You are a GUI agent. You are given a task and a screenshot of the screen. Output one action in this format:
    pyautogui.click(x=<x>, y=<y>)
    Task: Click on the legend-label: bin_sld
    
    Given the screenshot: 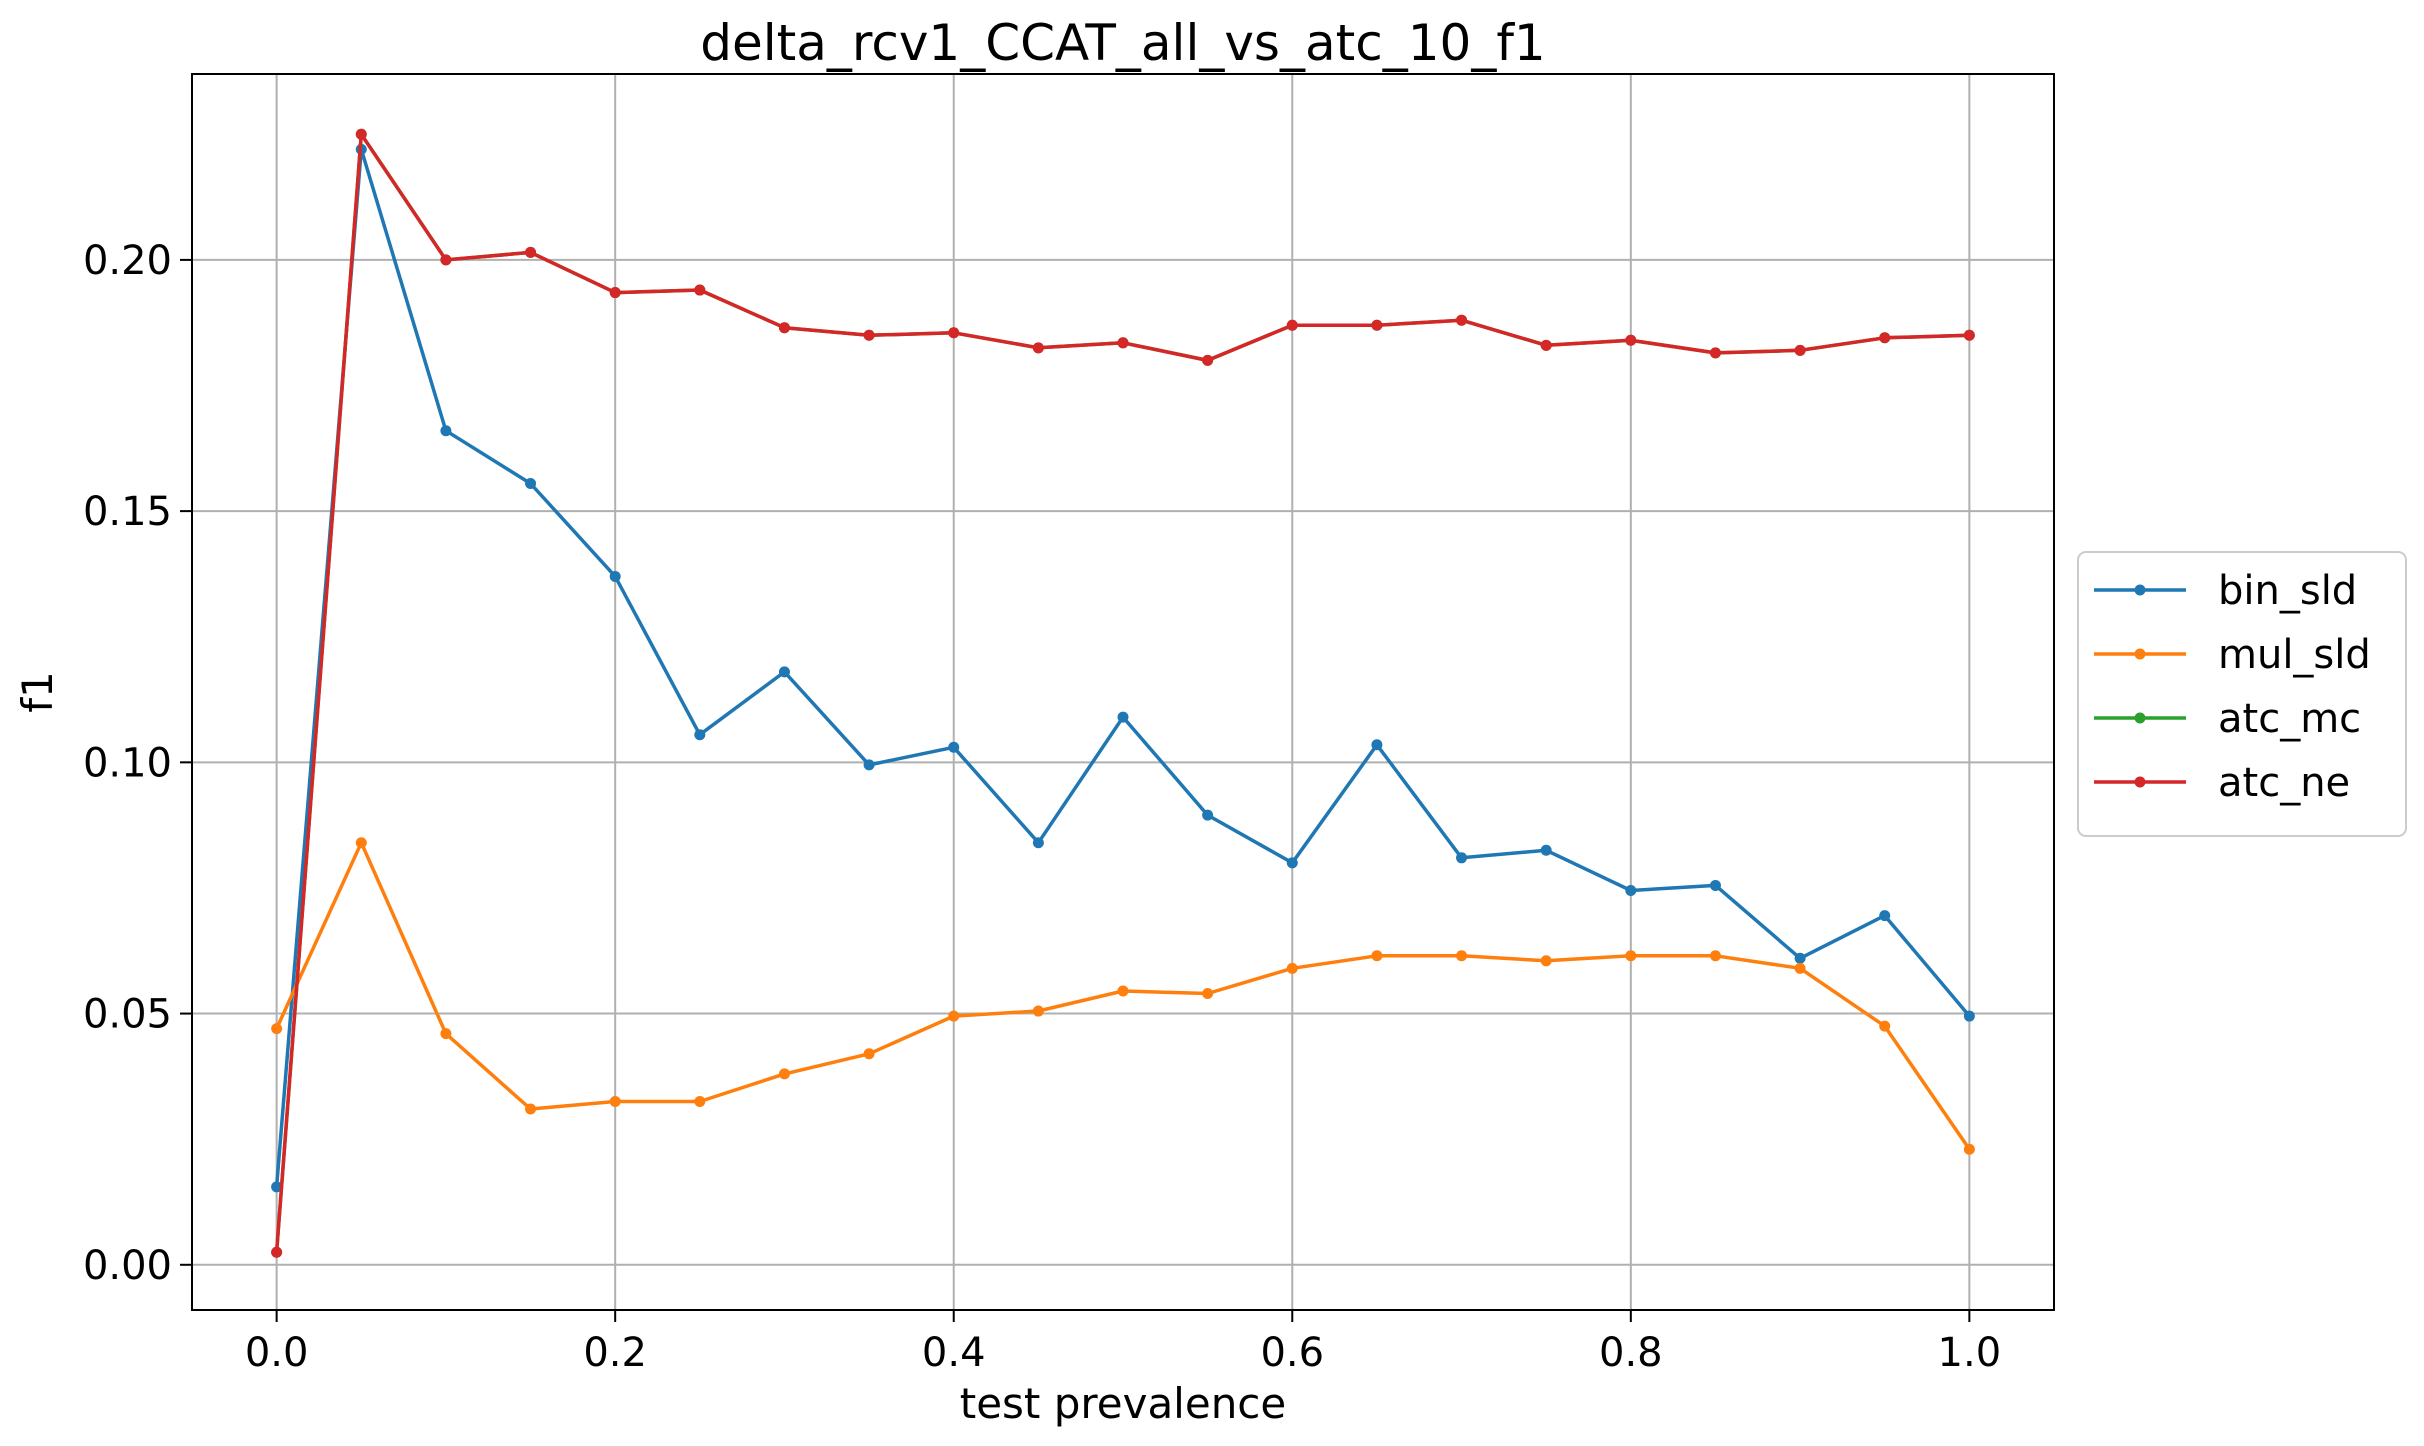 What is the action you would take?
    pyautogui.click(x=2287, y=591)
    